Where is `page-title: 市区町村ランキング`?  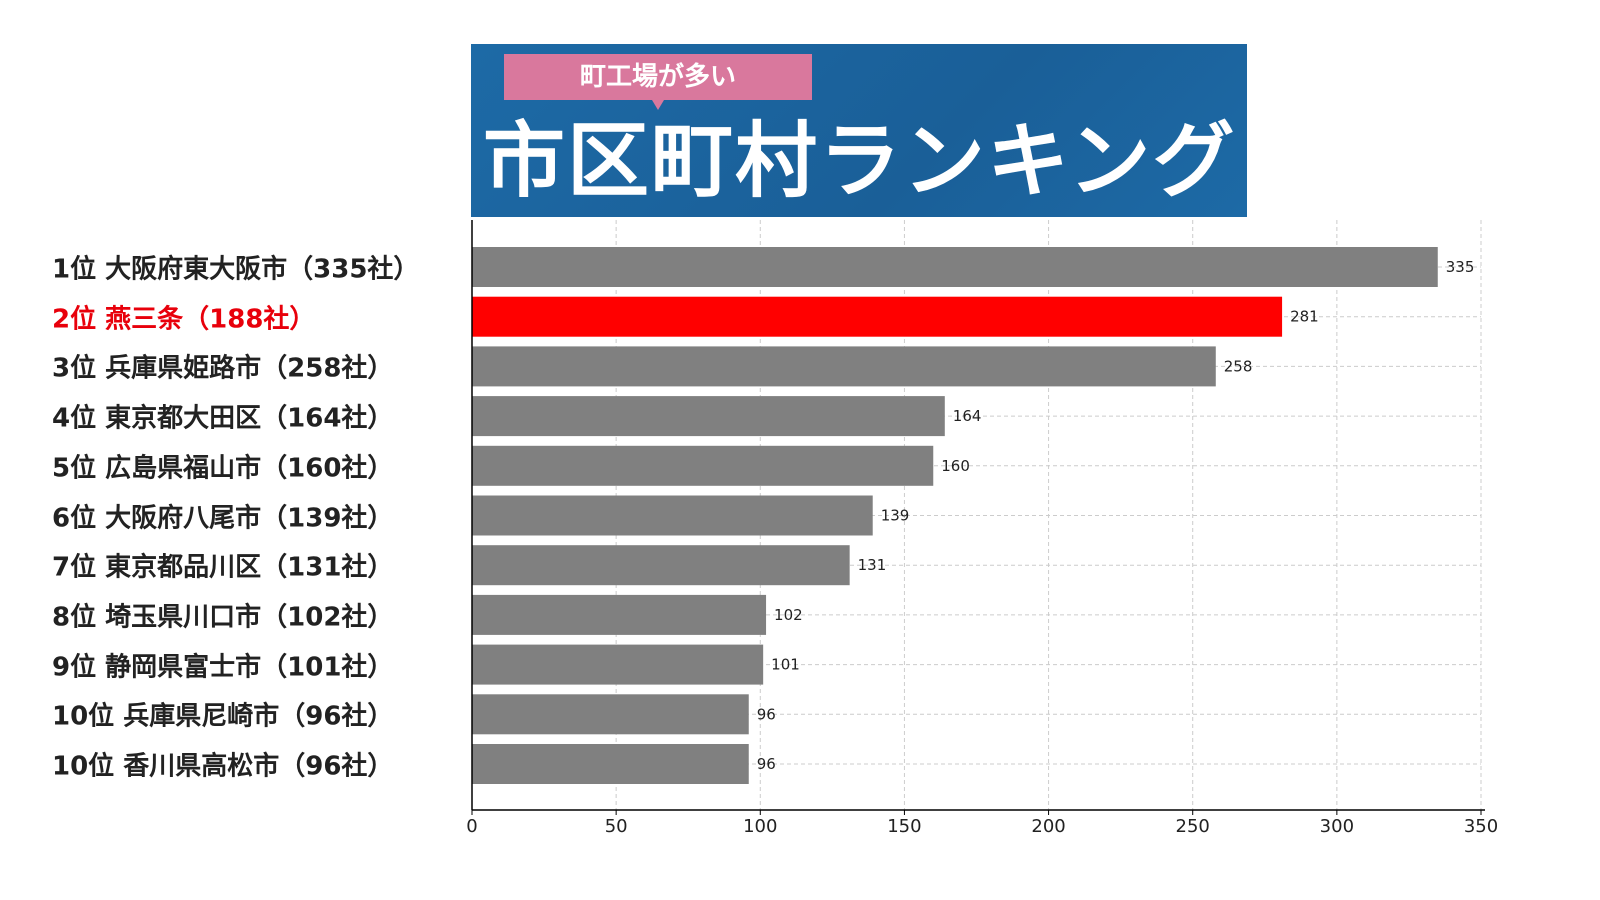
page-title: 市区町村ランキング is located at coordinates (860, 161).